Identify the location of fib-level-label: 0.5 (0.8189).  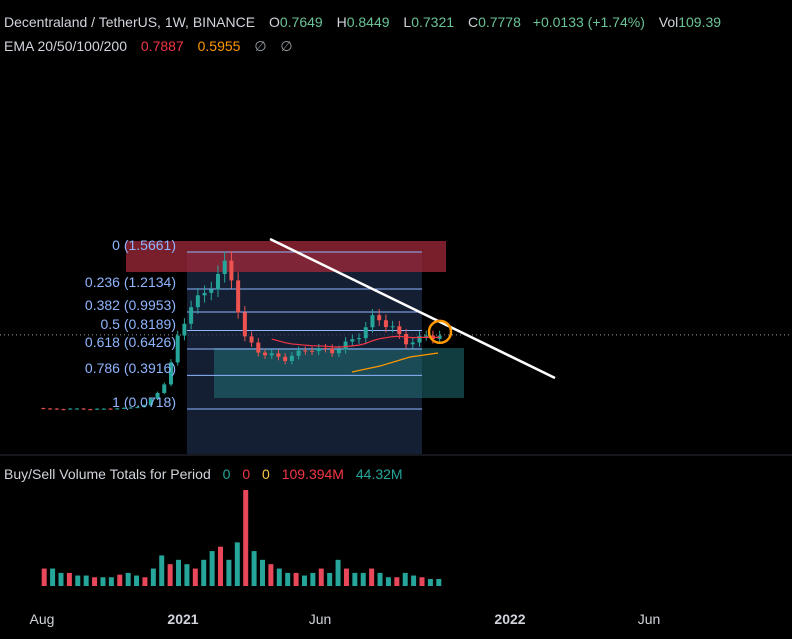
(138, 323).